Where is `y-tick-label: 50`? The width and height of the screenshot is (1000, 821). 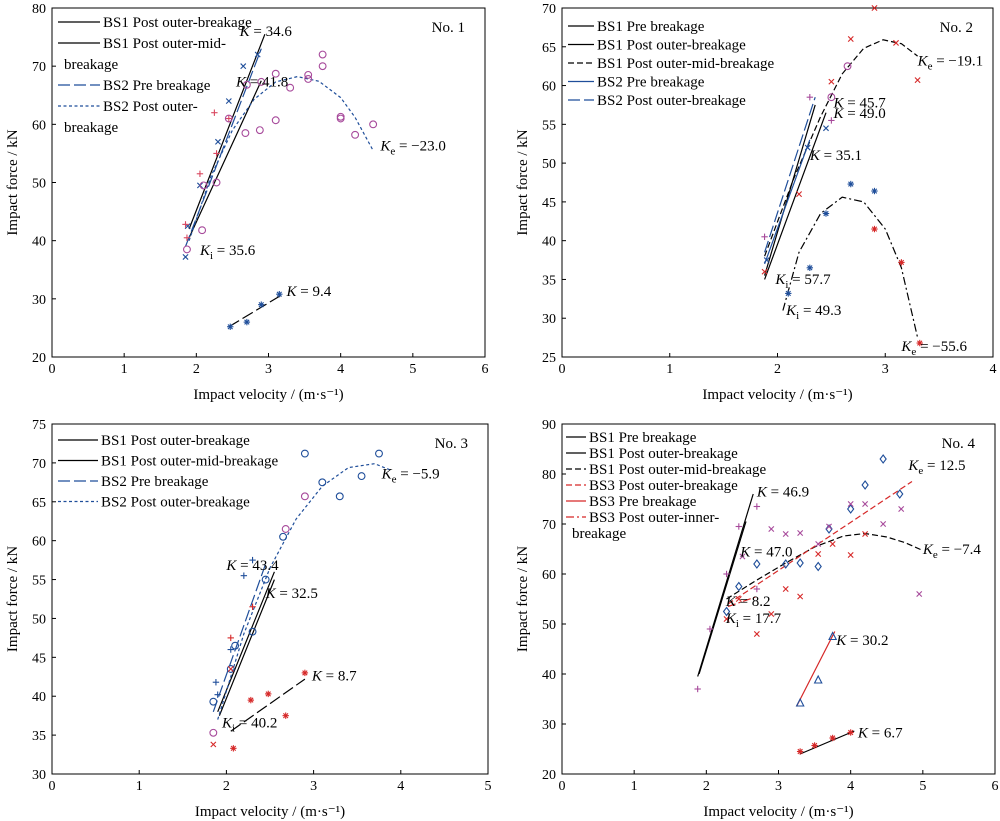 y-tick-label: 50 is located at coordinates (39, 619).